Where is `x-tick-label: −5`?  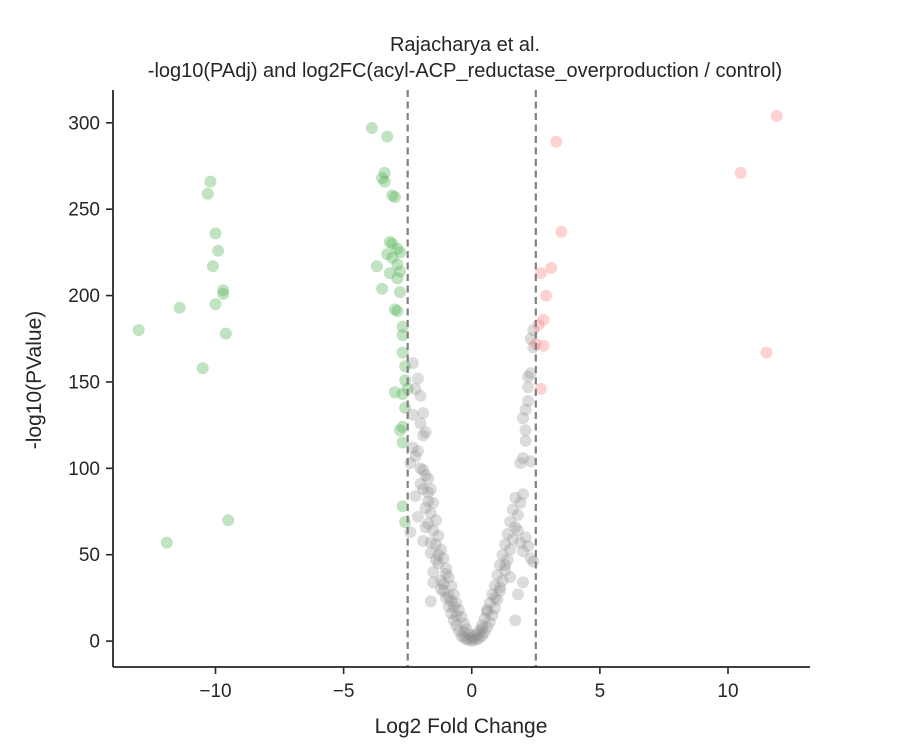
x-tick-label: −5 is located at coordinates (344, 691).